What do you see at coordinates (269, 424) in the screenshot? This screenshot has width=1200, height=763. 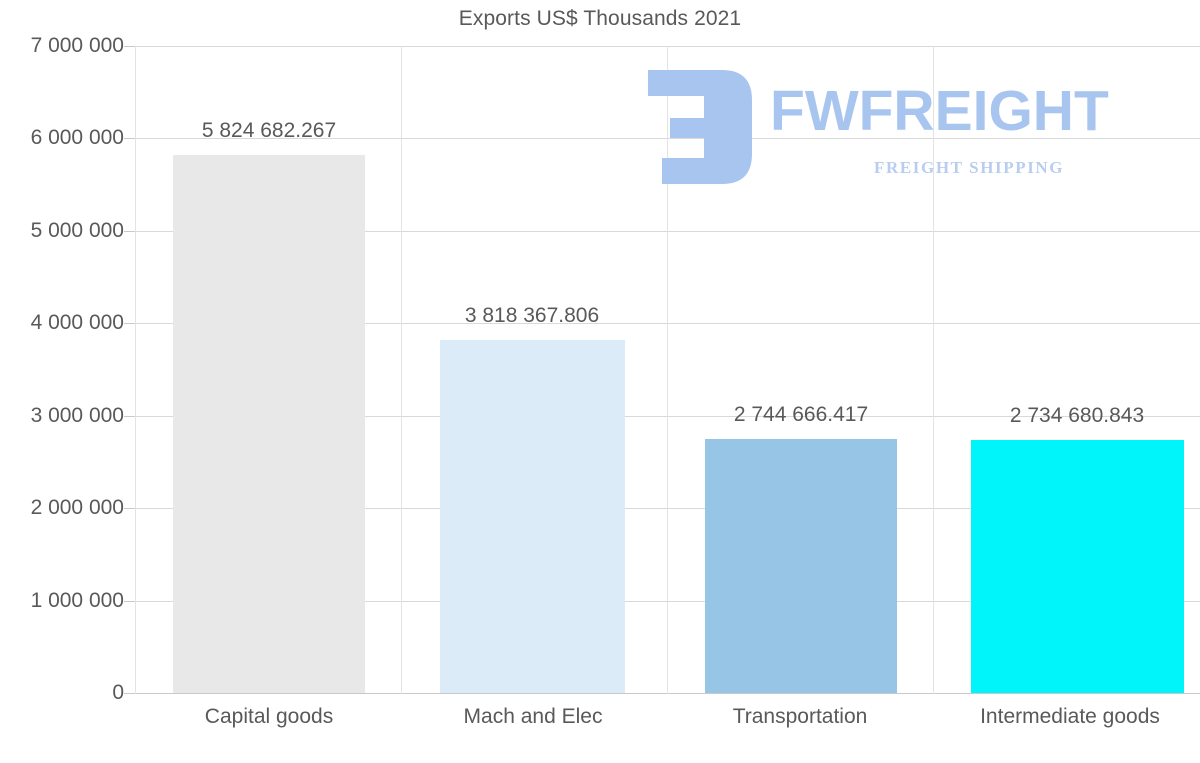 I see `bar-capital-goods` at bounding box center [269, 424].